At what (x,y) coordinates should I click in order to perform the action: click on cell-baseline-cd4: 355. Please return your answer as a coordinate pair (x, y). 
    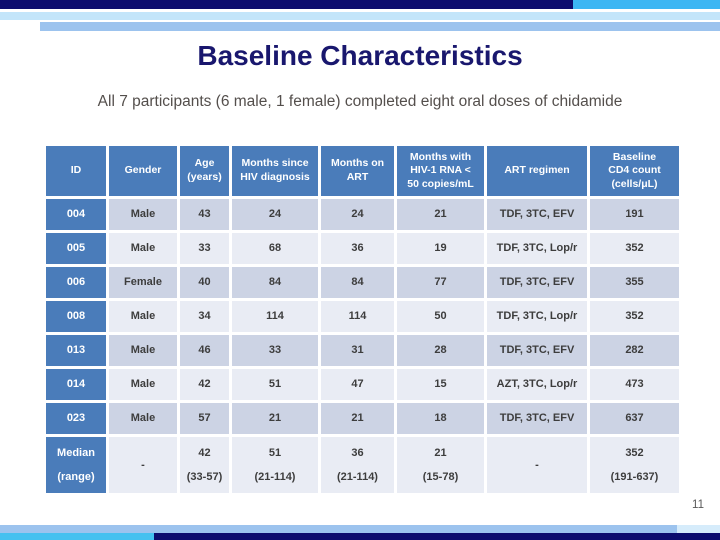
    Looking at the image, I should click on (634, 282).